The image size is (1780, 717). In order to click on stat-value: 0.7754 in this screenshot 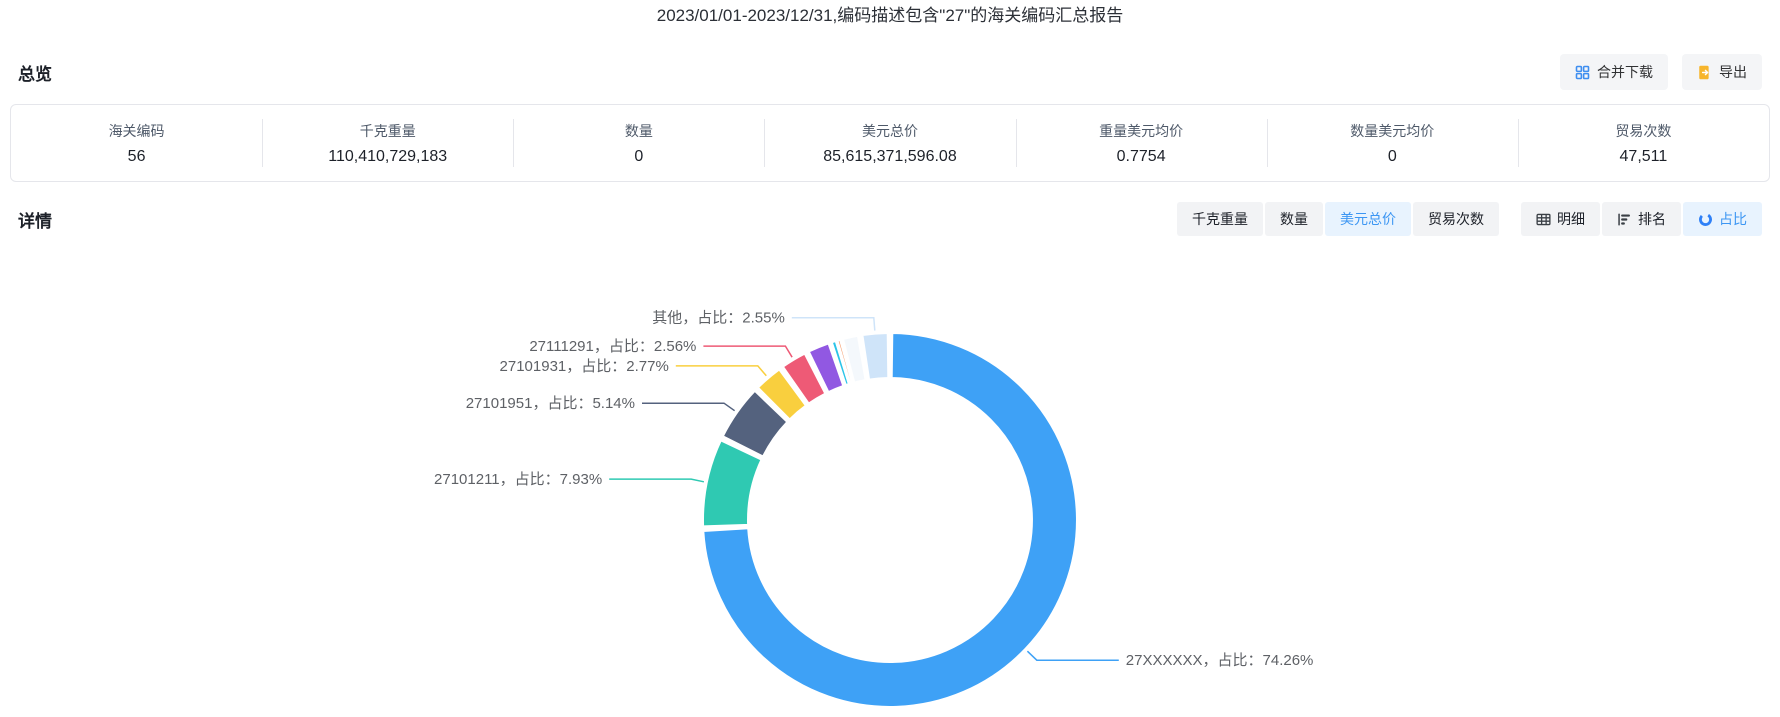, I will do `click(1141, 156)`.